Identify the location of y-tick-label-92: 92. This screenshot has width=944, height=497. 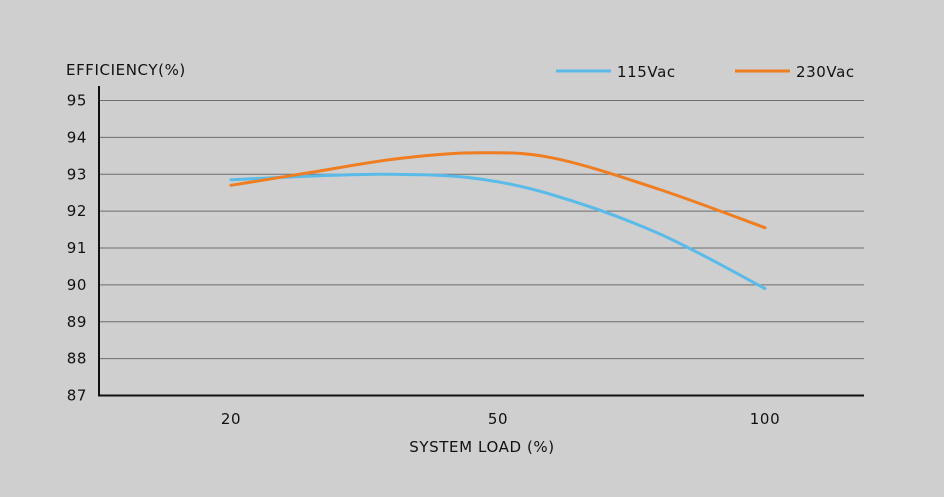
(77, 211).